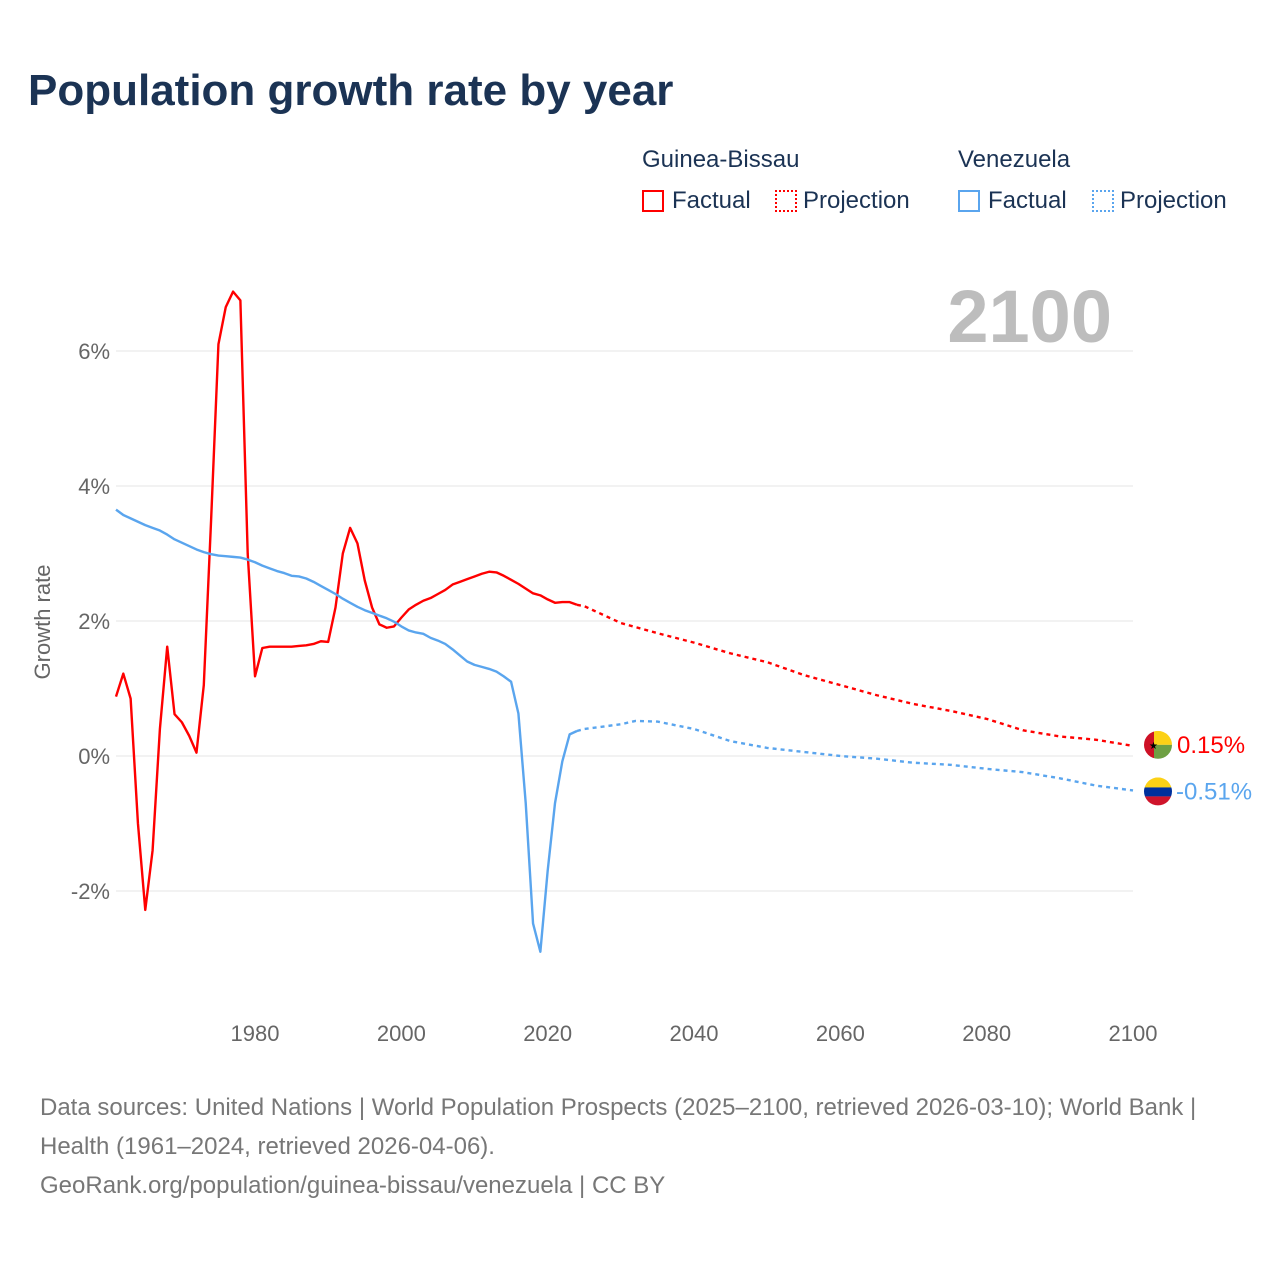 Image resolution: width=1280 pixels, height=1280 pixels. What do you see at coordinates (94, 756) in the screenshot?
I see `y-tick-label: 0%` at bounding box center [94, 756].